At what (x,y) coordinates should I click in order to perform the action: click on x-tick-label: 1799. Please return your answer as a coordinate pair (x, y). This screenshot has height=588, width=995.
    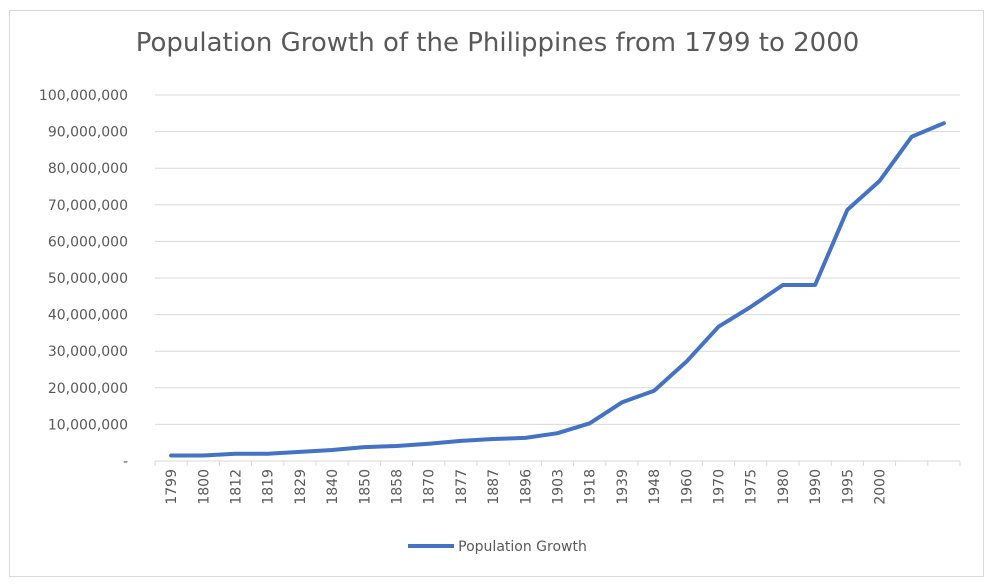
    Looking at the image, I should click on (172, 487).